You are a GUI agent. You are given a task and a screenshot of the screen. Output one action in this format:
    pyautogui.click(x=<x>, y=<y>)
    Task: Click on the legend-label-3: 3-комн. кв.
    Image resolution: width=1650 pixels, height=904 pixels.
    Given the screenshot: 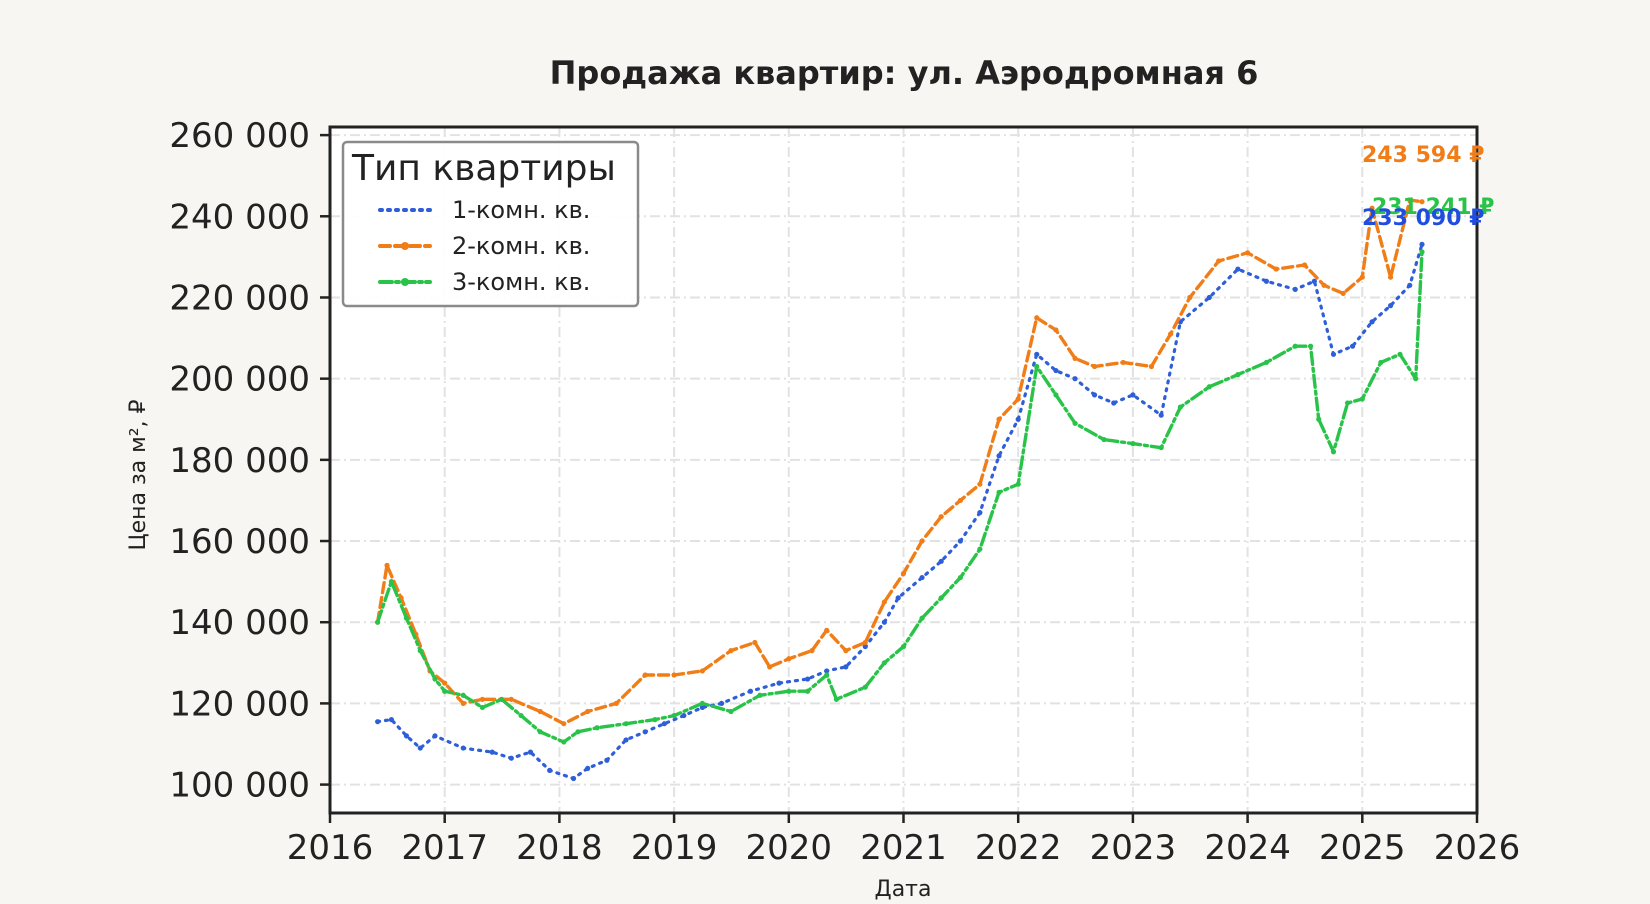 What is the action you would take?
    pyautogui.click(x=521, y=282)
    